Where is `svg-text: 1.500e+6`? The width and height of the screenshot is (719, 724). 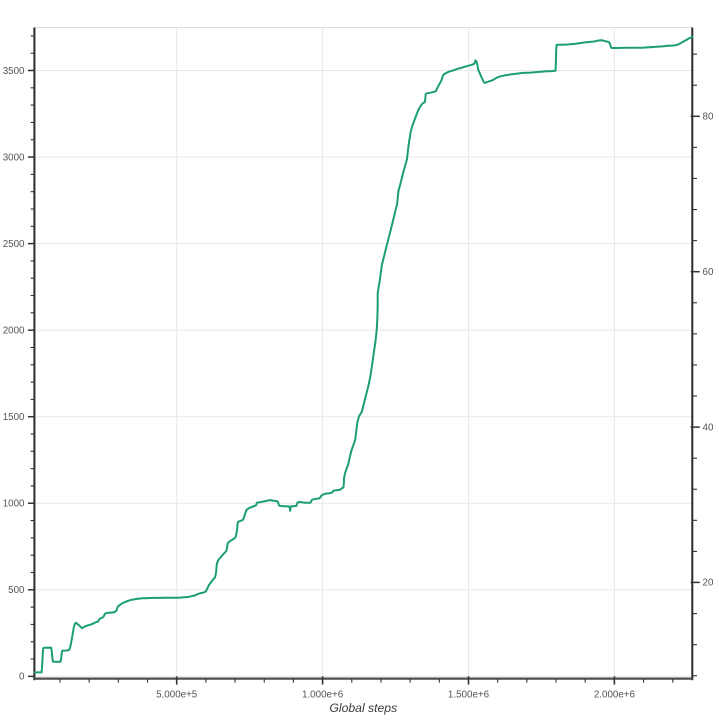
svg-text: 1.500e+6 is located at coordinates (469, 695).